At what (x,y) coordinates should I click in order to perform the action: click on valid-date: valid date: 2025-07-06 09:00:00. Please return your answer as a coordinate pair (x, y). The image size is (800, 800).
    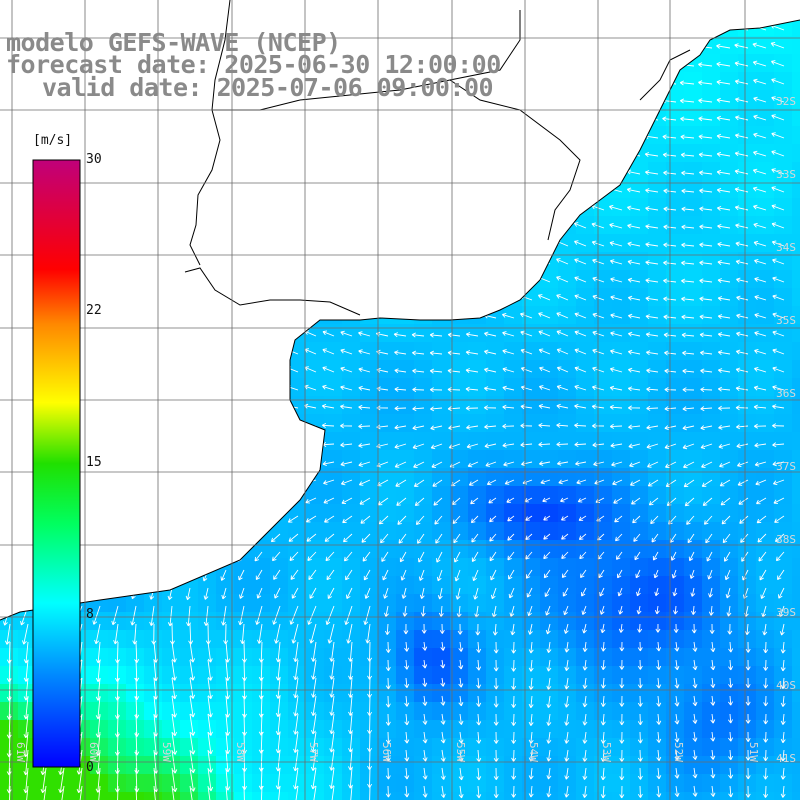
    Looking at the image, I should click on (268, 87).